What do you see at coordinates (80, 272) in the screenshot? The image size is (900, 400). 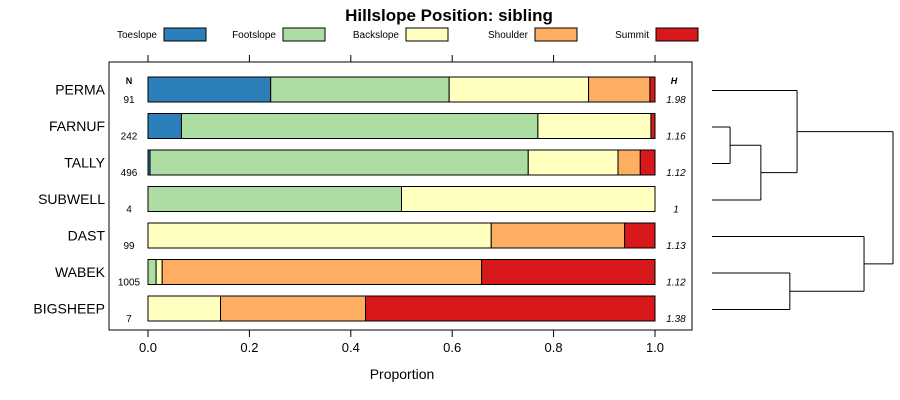 I see `row-label-wabek: WABEK` at bounding box center [80, 272].